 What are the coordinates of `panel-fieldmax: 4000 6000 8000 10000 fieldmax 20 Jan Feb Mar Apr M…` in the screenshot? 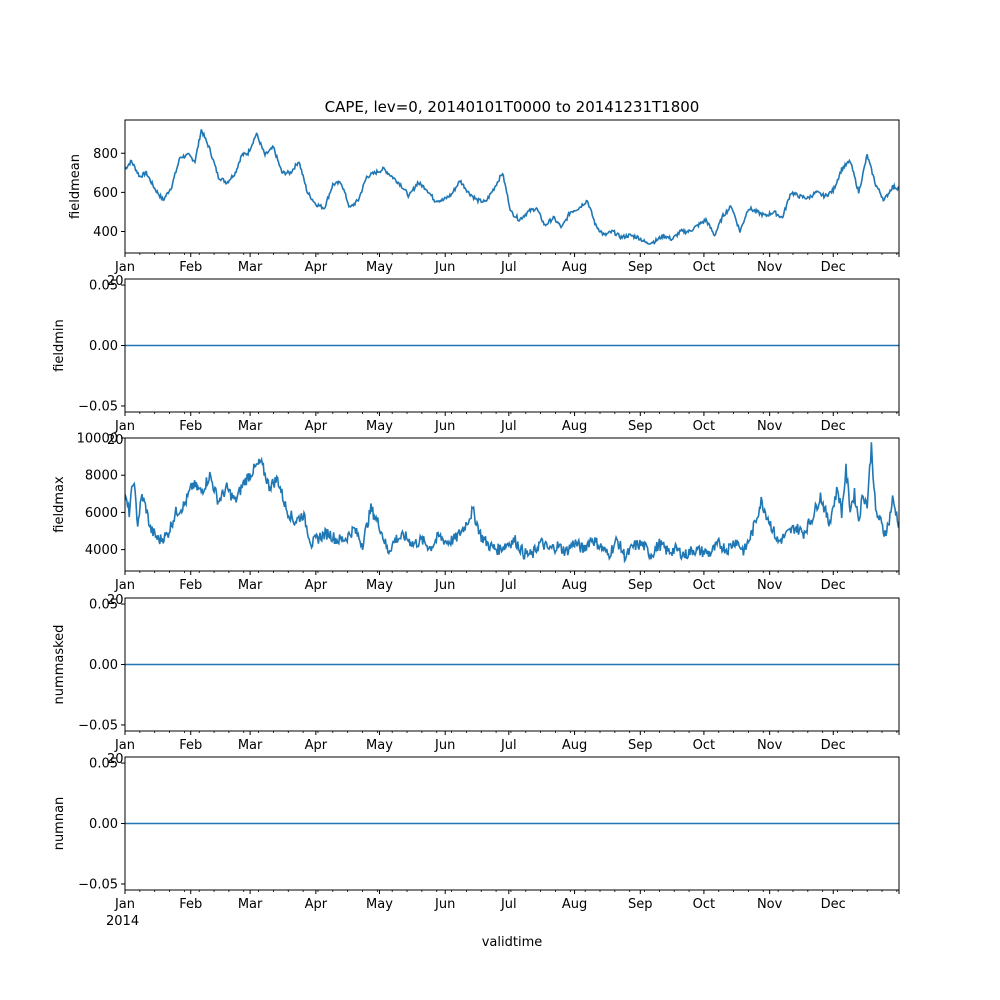 It's located at (476, 512).